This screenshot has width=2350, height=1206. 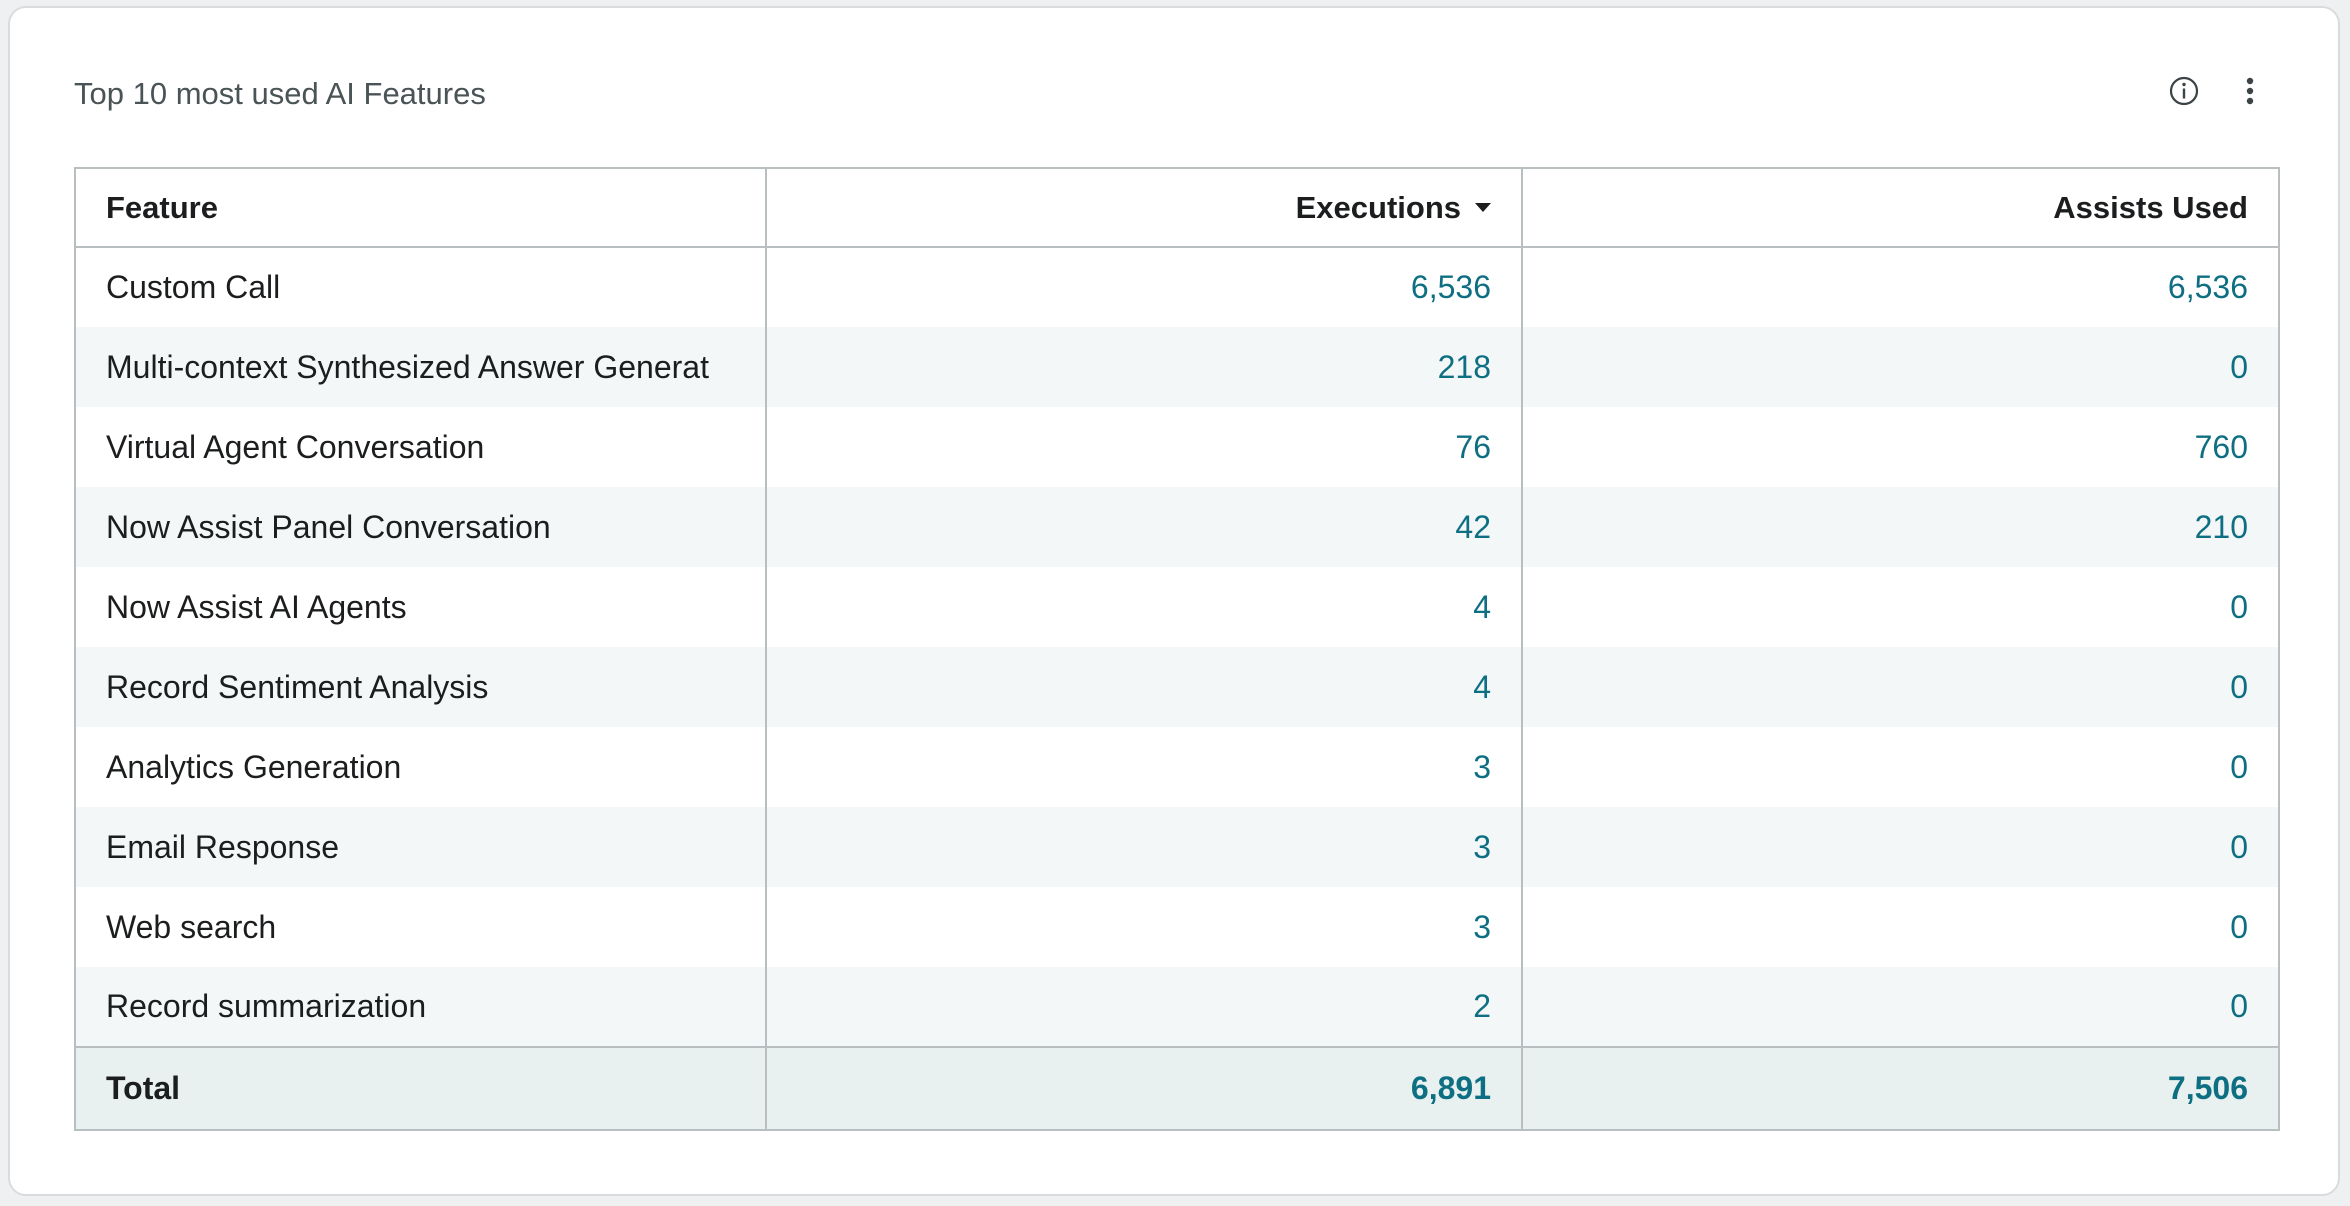 I want to click on table-row: Now Assist AI Agents 4 0, so click(x=1177, y=607).